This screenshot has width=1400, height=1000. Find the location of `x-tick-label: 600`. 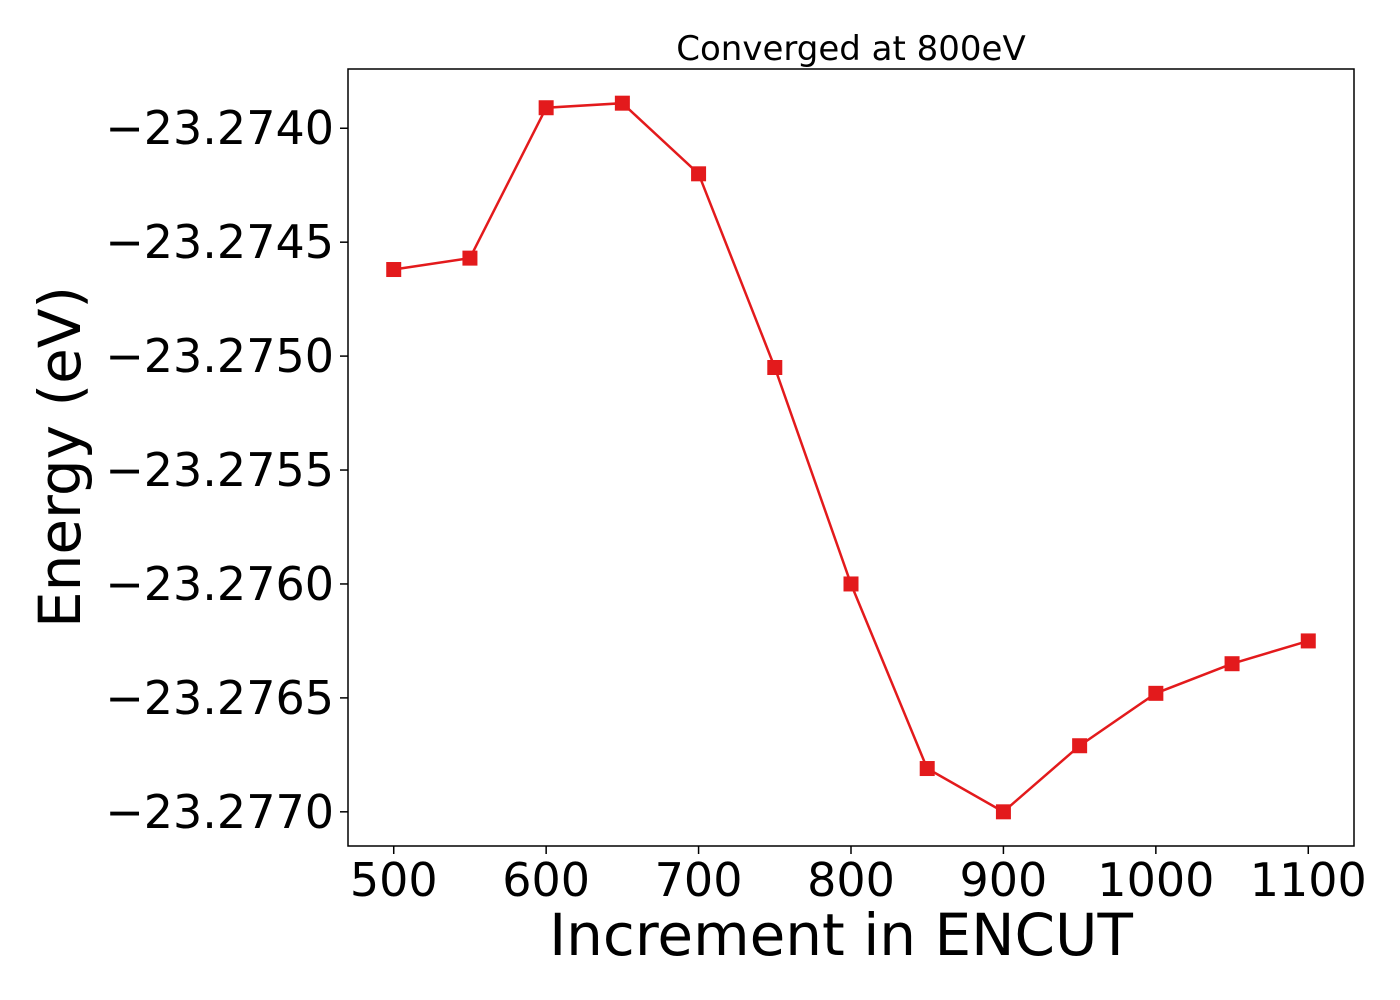

x-tick-label: 600 is located at coordinates (546, 880).